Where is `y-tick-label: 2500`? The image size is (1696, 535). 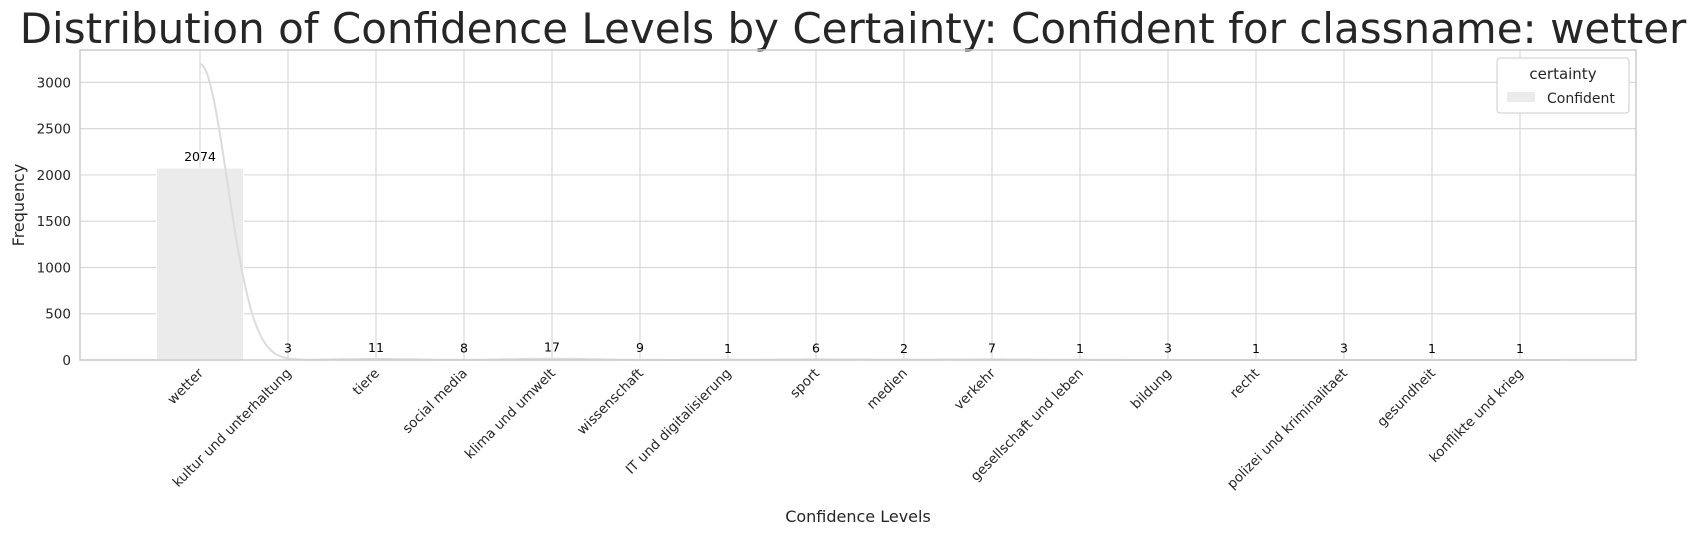
y-tick-label: 2500 is located at coordinates (54, 130).